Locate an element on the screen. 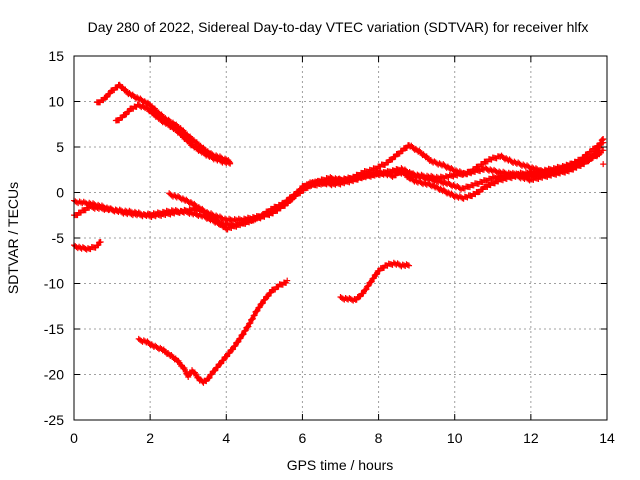 The height and width of the screenshot is (480, 640). x-tick-label: 4 is located at coordinates (226, 438).